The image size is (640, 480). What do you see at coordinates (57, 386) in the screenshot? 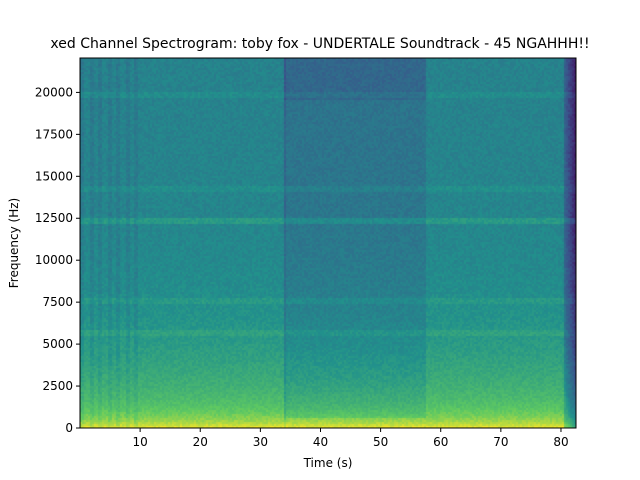
I see `y-tick-label: 2500` at bounding box center [57, 386].